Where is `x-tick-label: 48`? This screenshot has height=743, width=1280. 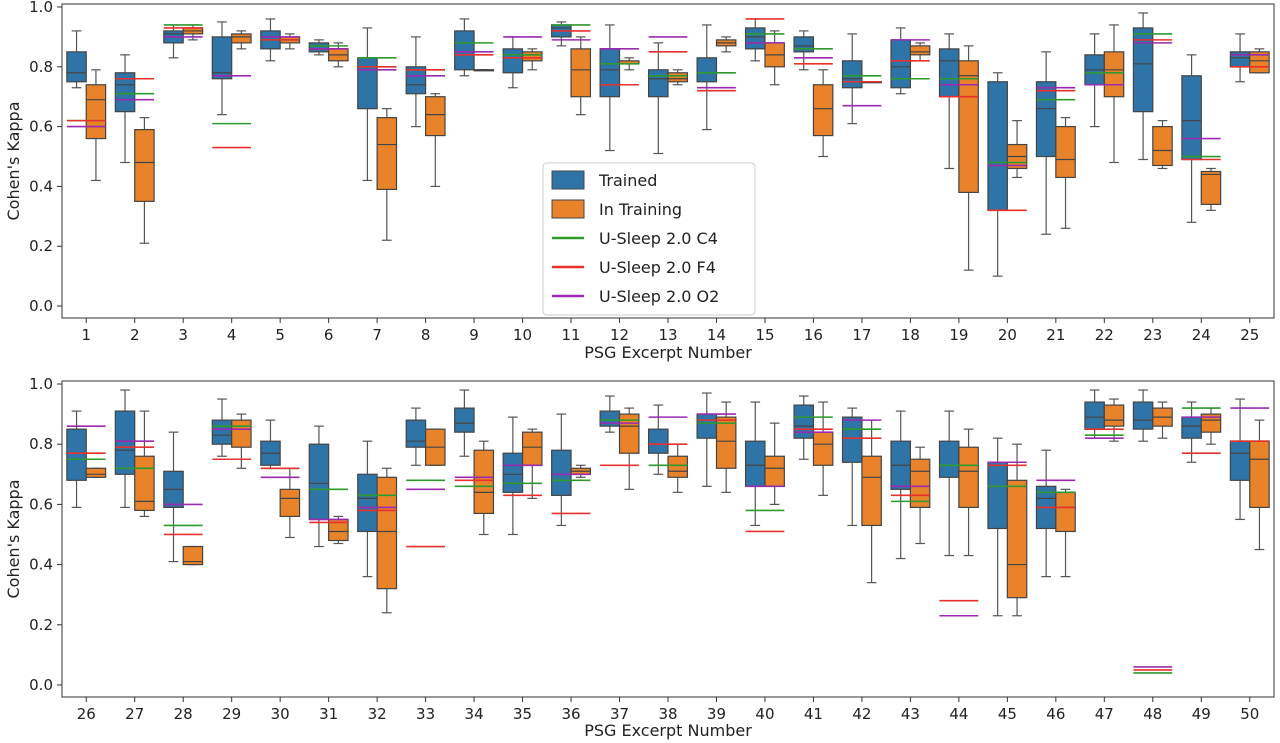
x-tick-label: 48 is located at coordinates (1152, 714).